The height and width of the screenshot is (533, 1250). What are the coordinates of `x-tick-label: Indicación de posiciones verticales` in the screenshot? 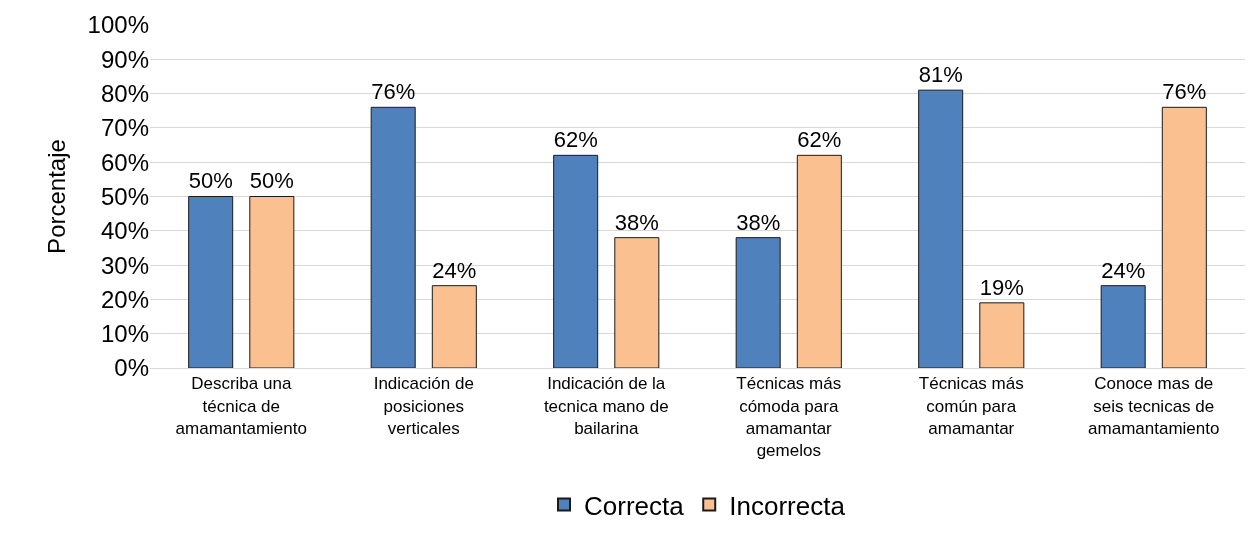 It's located at (423, 406).